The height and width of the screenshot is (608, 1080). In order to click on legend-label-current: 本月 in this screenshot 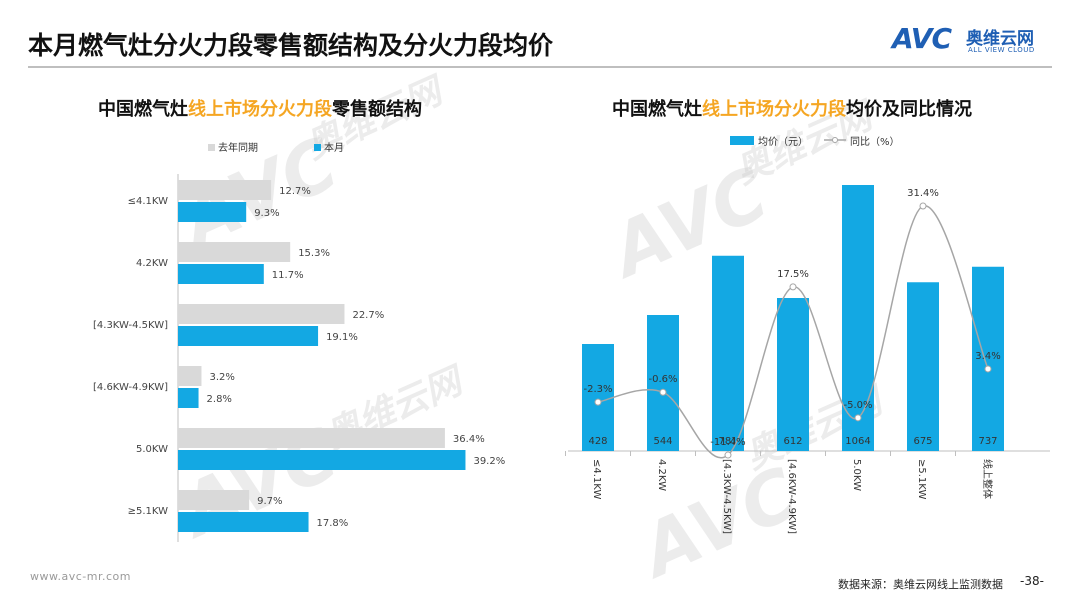, I will do `click(334, 147)`.